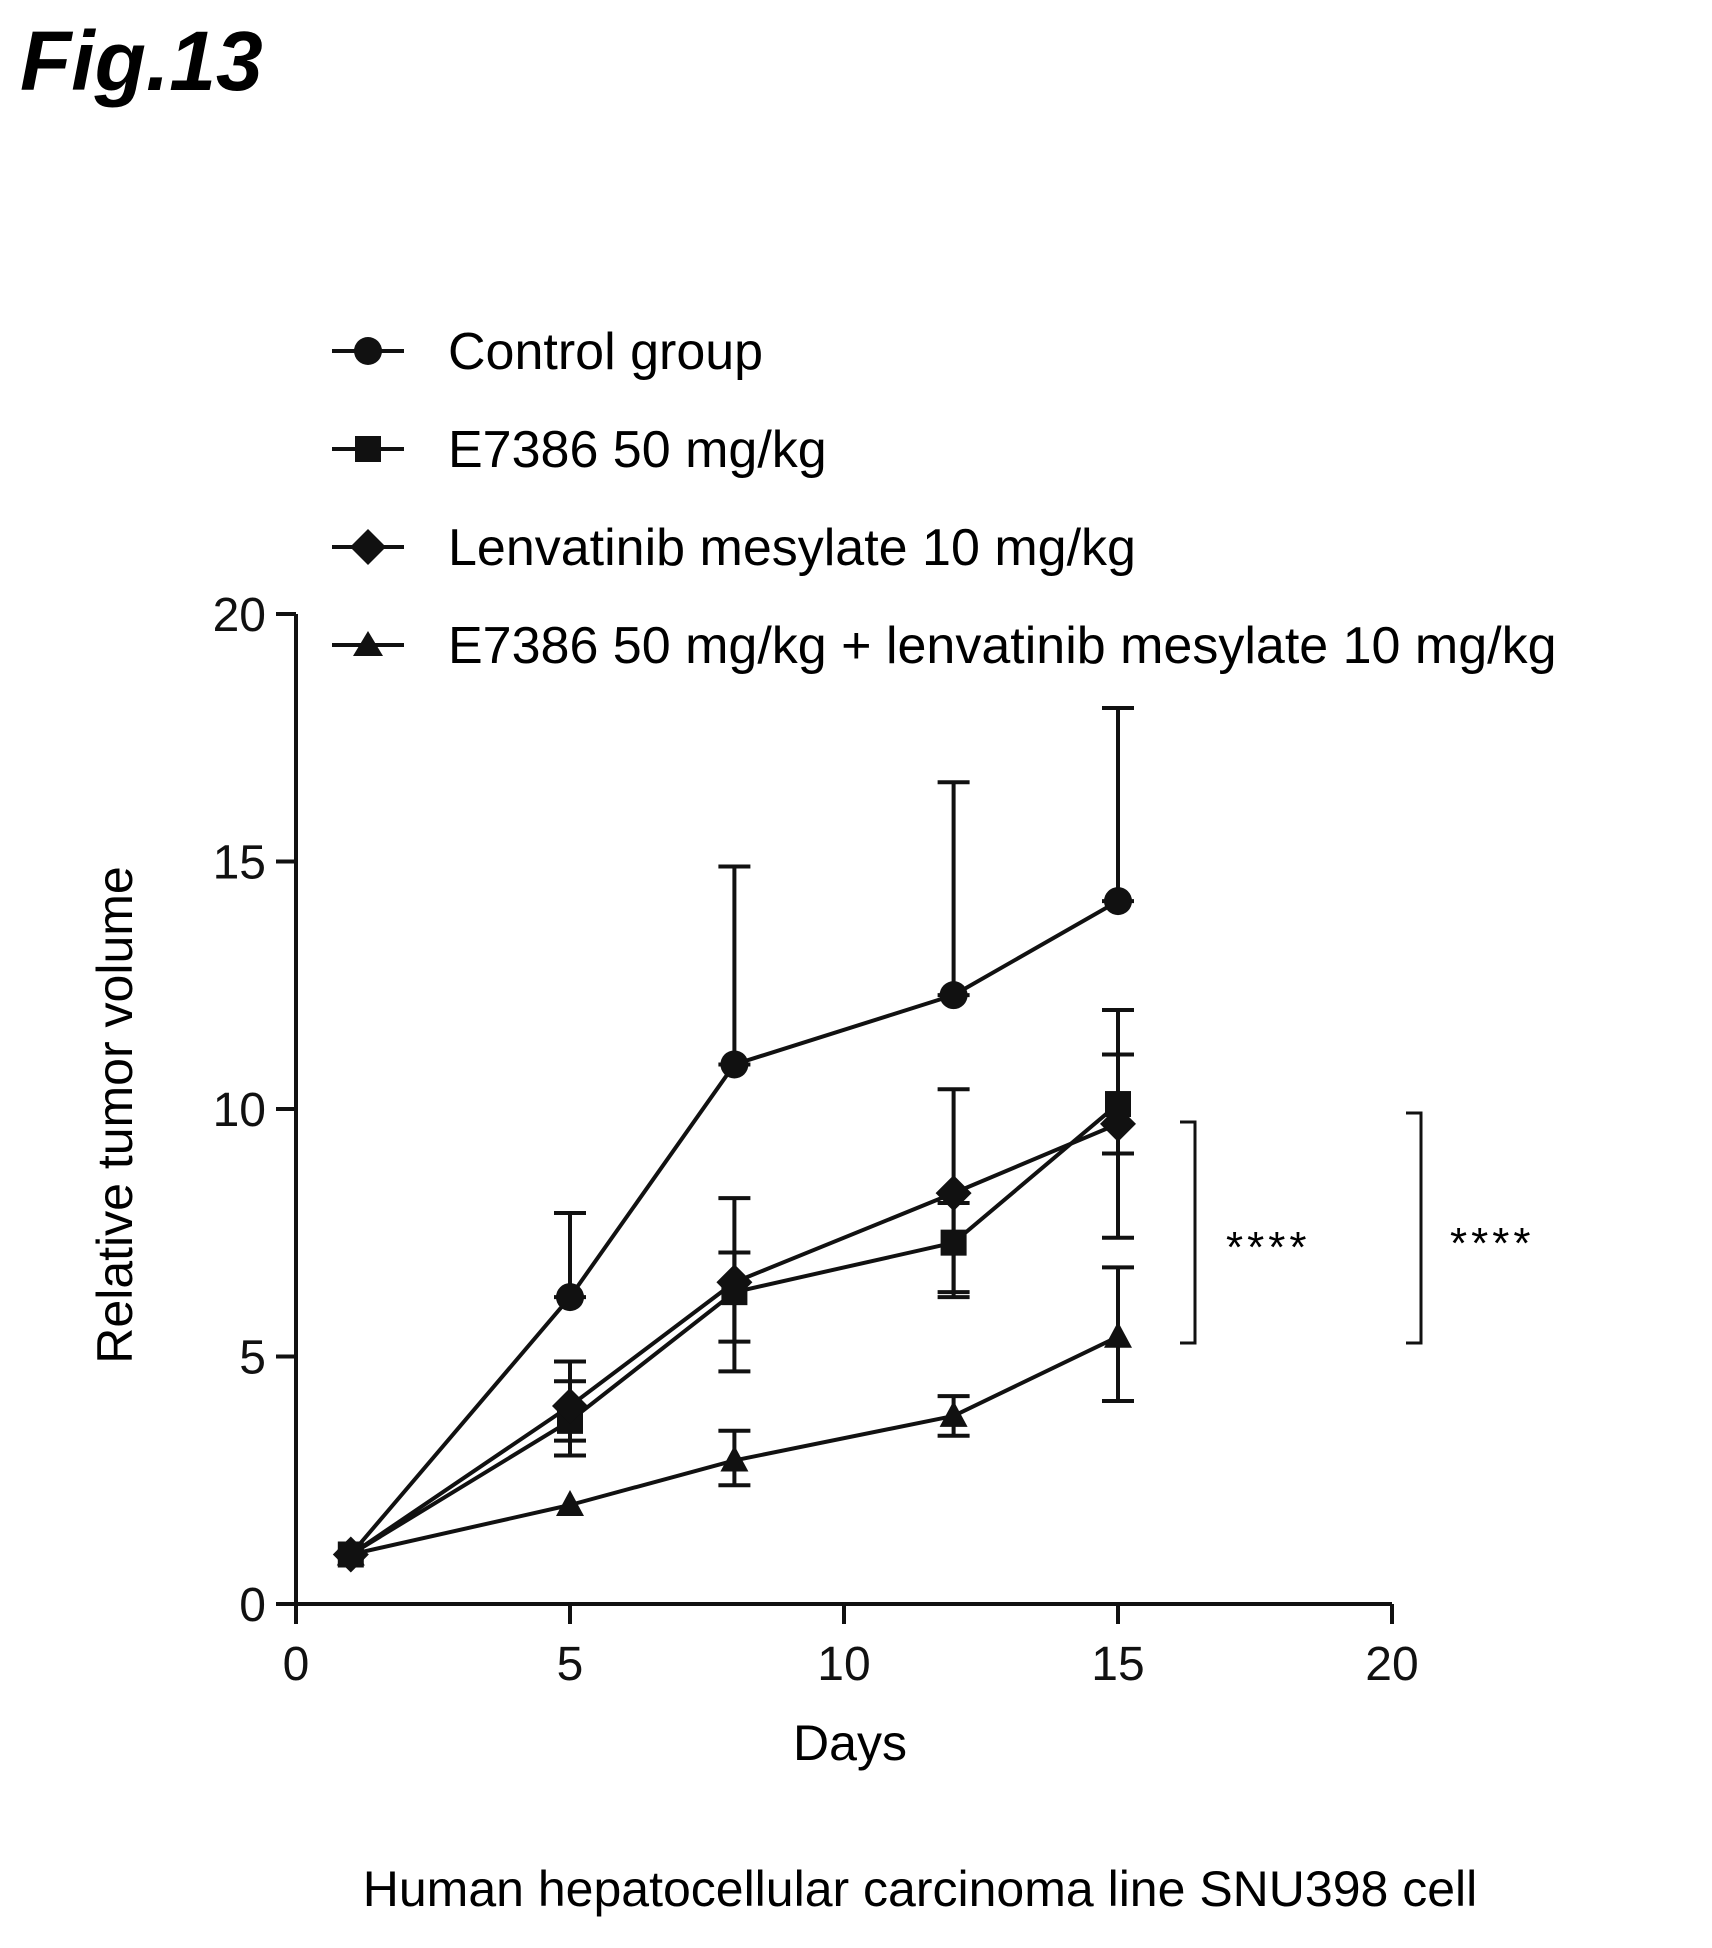 The image size is (1712, 1948). I want to click on x-ticks: 0 5 10 15 20, so click(851, 1647).